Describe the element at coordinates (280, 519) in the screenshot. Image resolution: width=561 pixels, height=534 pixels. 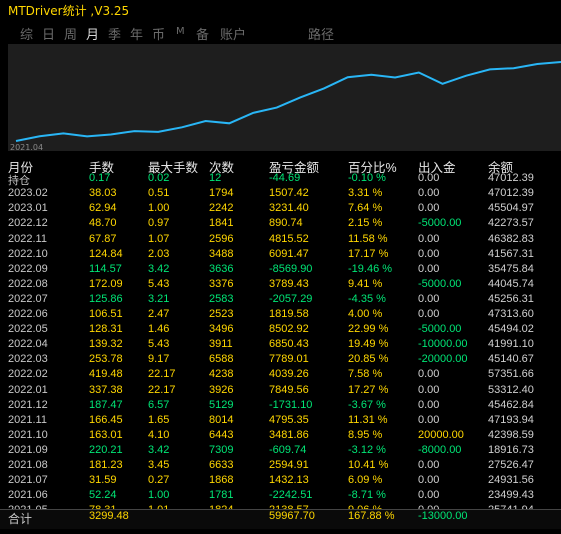
I see `total-row-bg` at that location.